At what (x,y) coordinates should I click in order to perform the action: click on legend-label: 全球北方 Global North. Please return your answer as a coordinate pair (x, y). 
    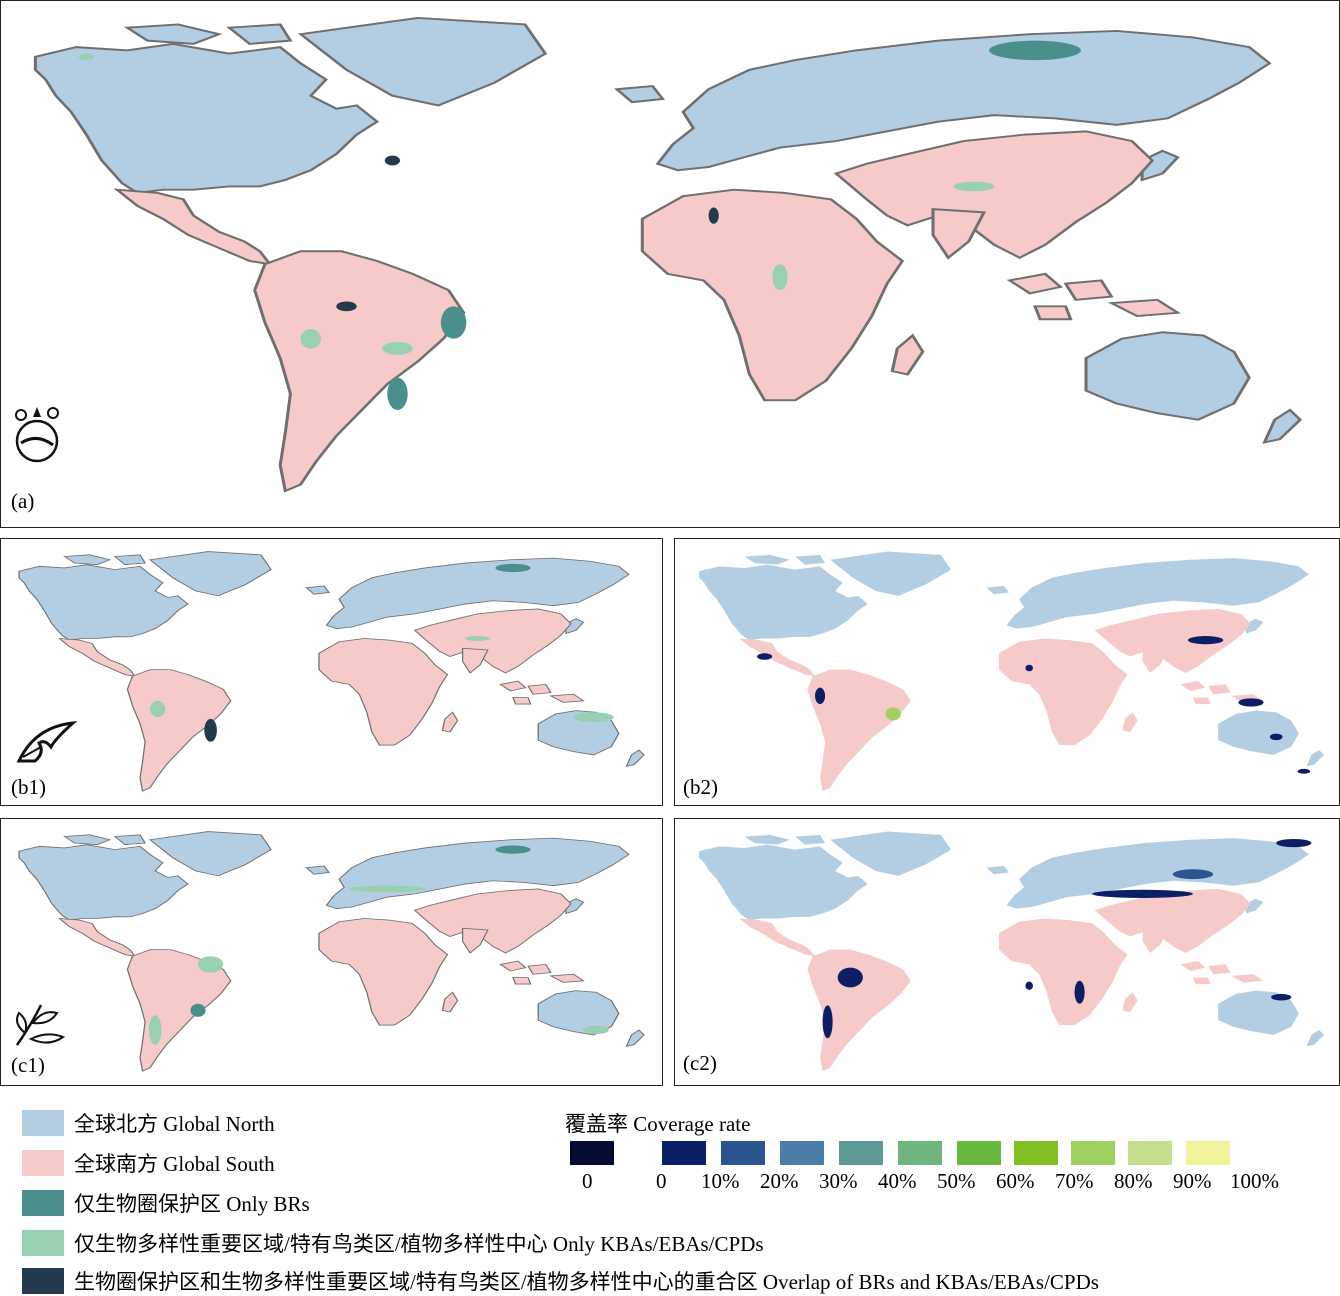
    Looking at the image, I should click on (174, 1124).